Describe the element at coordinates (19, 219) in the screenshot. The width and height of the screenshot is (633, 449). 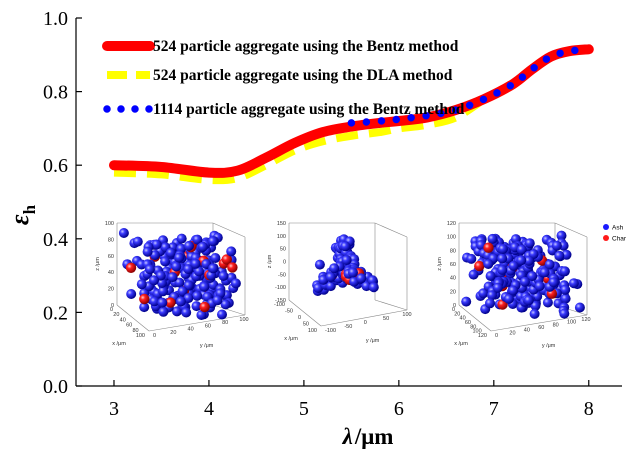
I see `y-axis-symbol: ε` at that location.